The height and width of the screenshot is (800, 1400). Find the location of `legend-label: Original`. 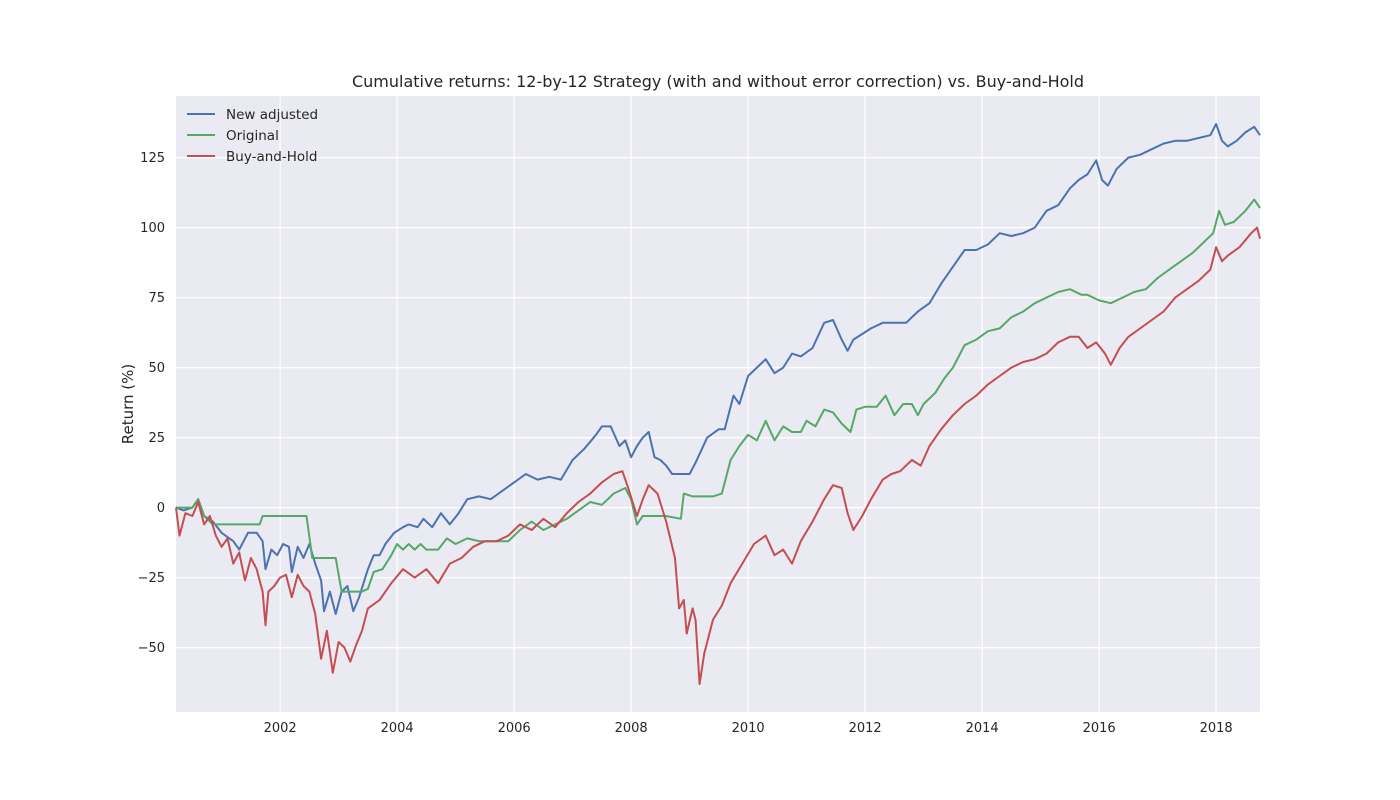

legend-label: Original is located at coordinates (252, 136).